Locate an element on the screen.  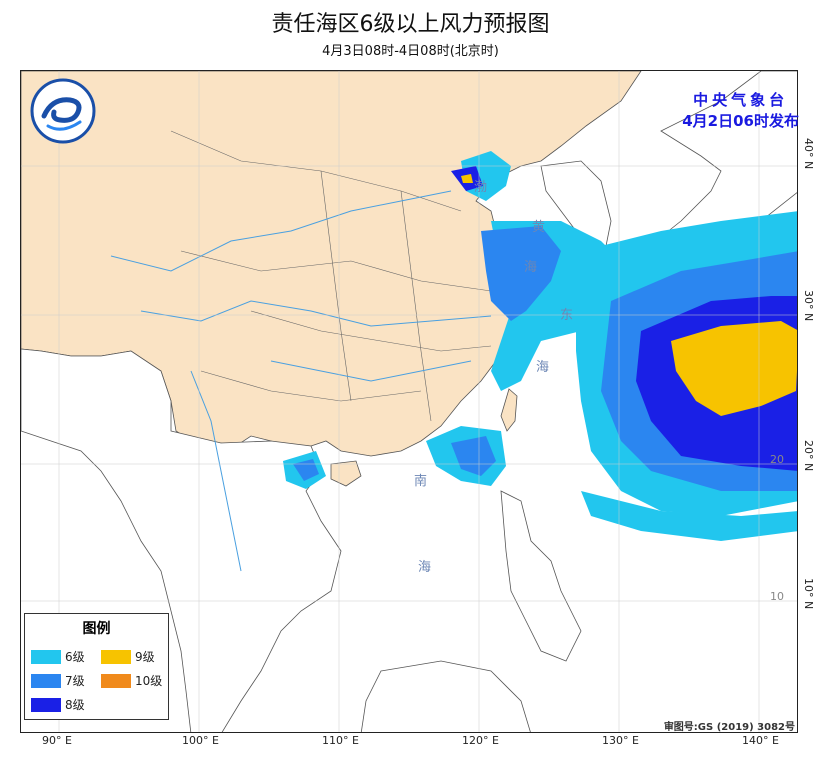
lon-tick: 140° E is located at coordinates (760, 740).